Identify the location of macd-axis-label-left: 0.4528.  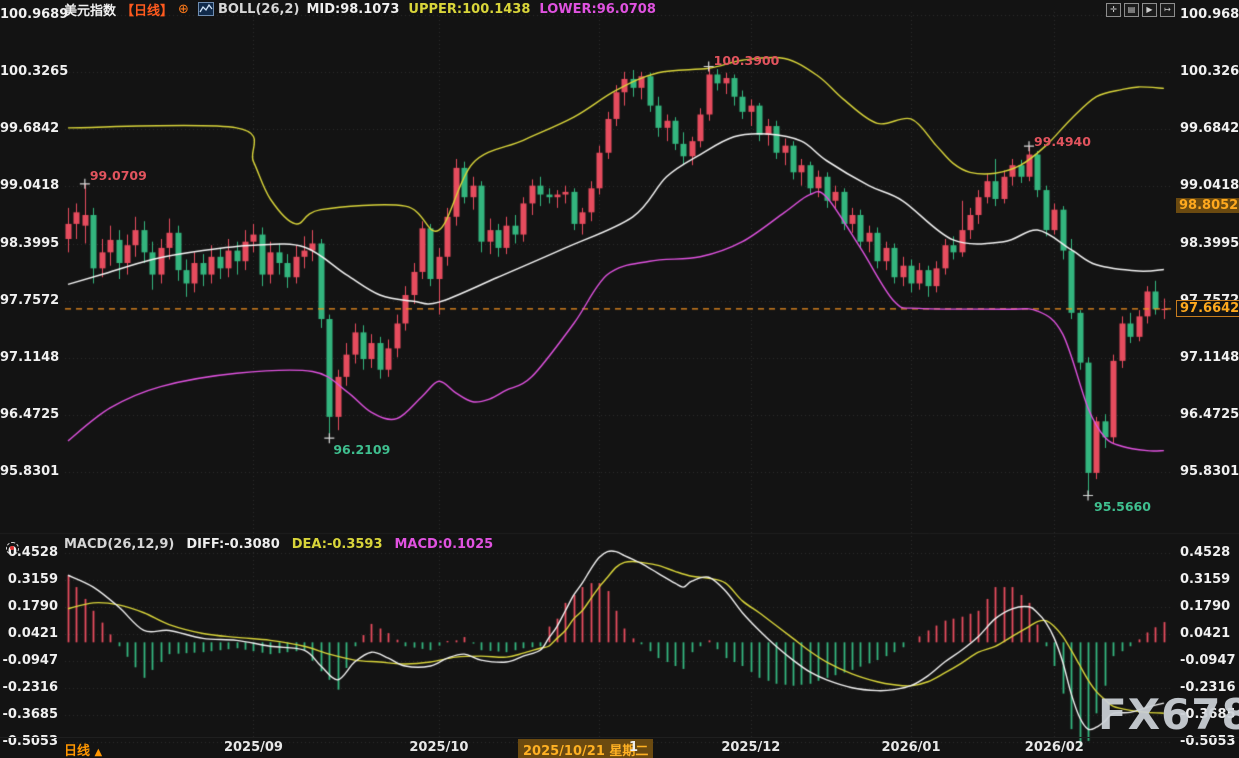
(32, 552).